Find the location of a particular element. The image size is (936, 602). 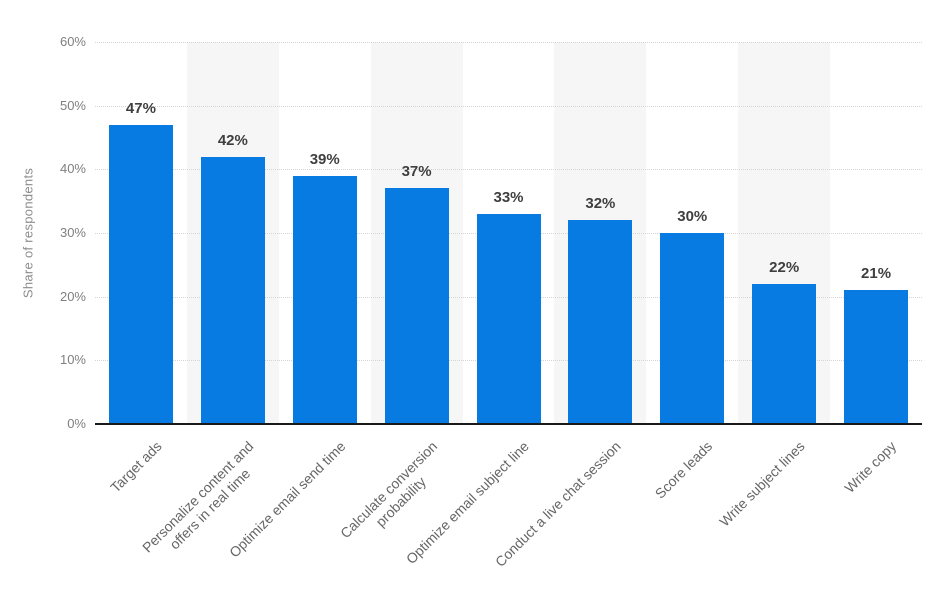

bar-value-label: 39% is located at coordinates (324, 159).